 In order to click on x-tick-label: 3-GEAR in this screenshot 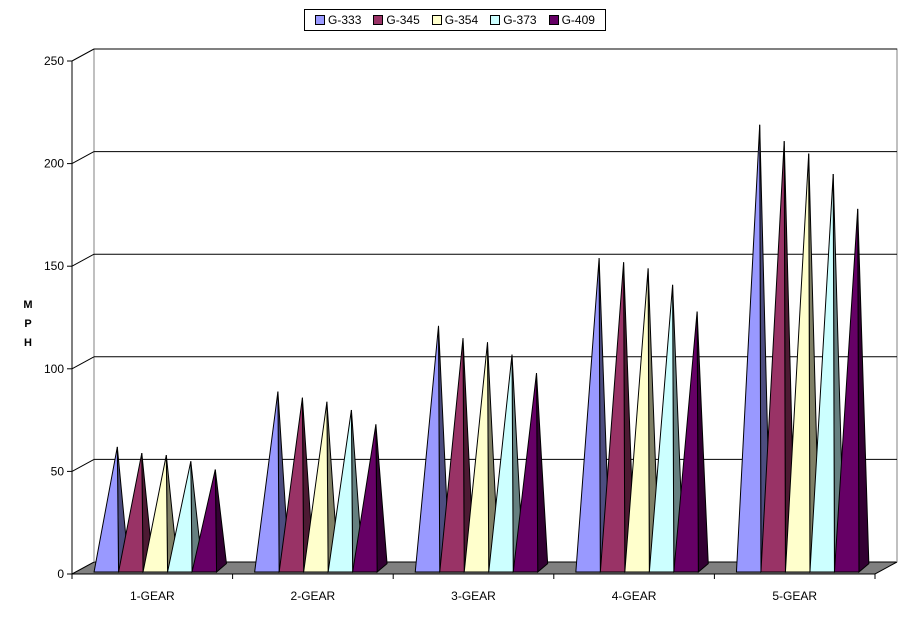, I will do `click(473, 596)`.